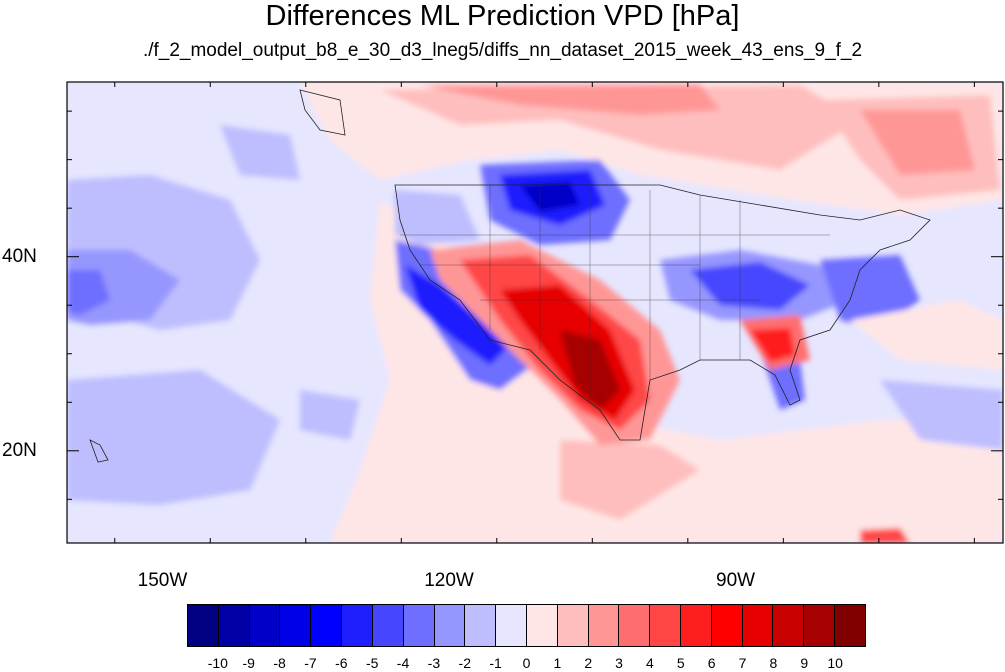 This screenshot has width=1005, height=672. What do you see at coordinates (217, 663) in the screenshot?
I see `colorbar-label: -10` at bounding box center [217, 663].